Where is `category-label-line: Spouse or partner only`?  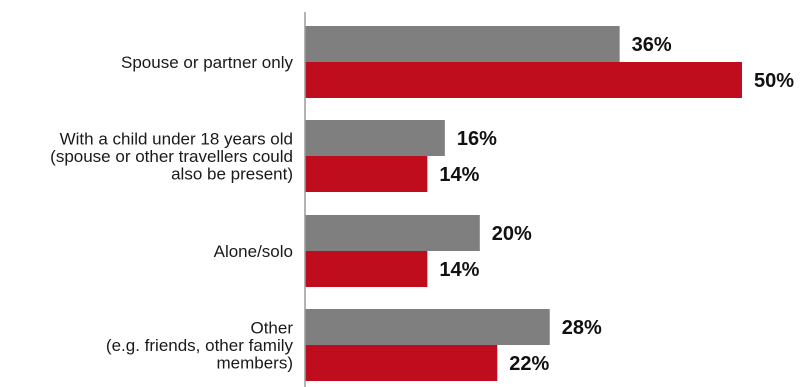
category-label-line: Spouse or partner only is located at coordinates (207, 62).